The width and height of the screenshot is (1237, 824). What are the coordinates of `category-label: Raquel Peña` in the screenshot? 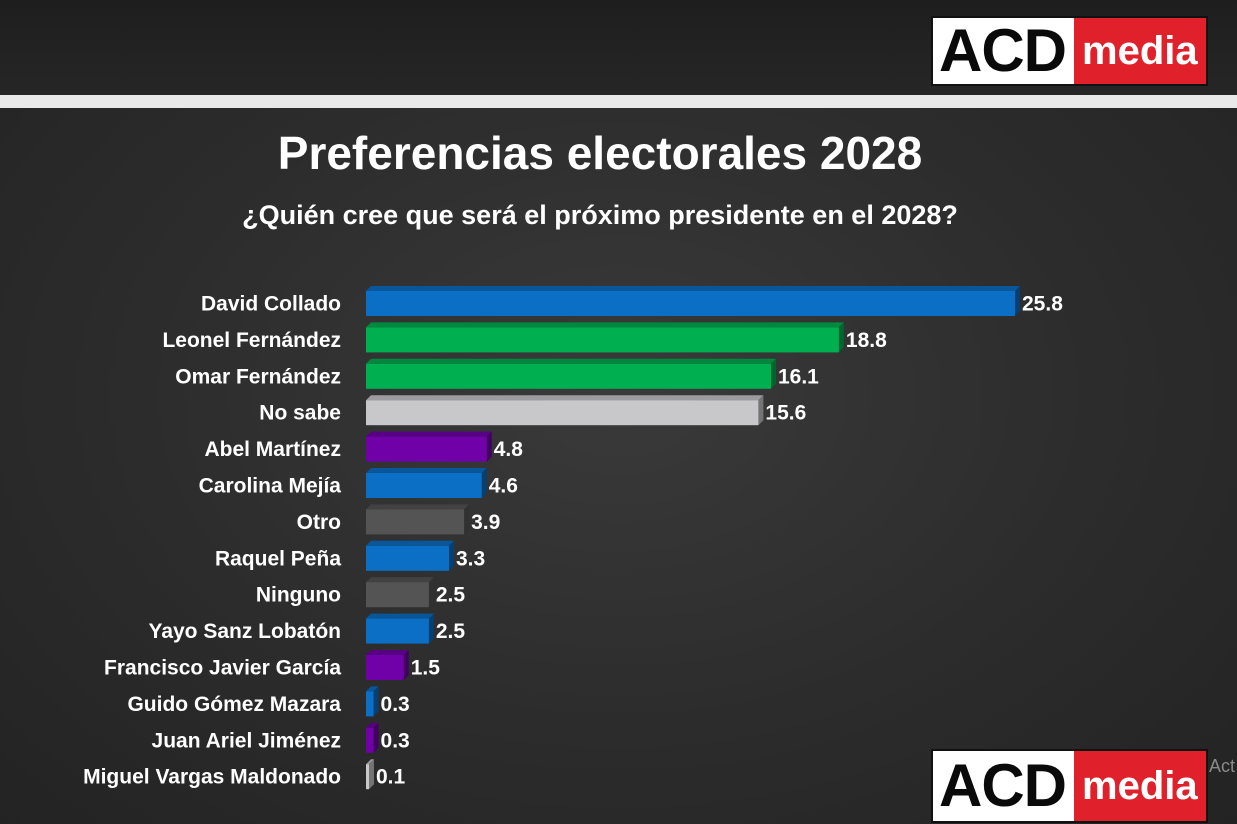 It's located at (278, 558).